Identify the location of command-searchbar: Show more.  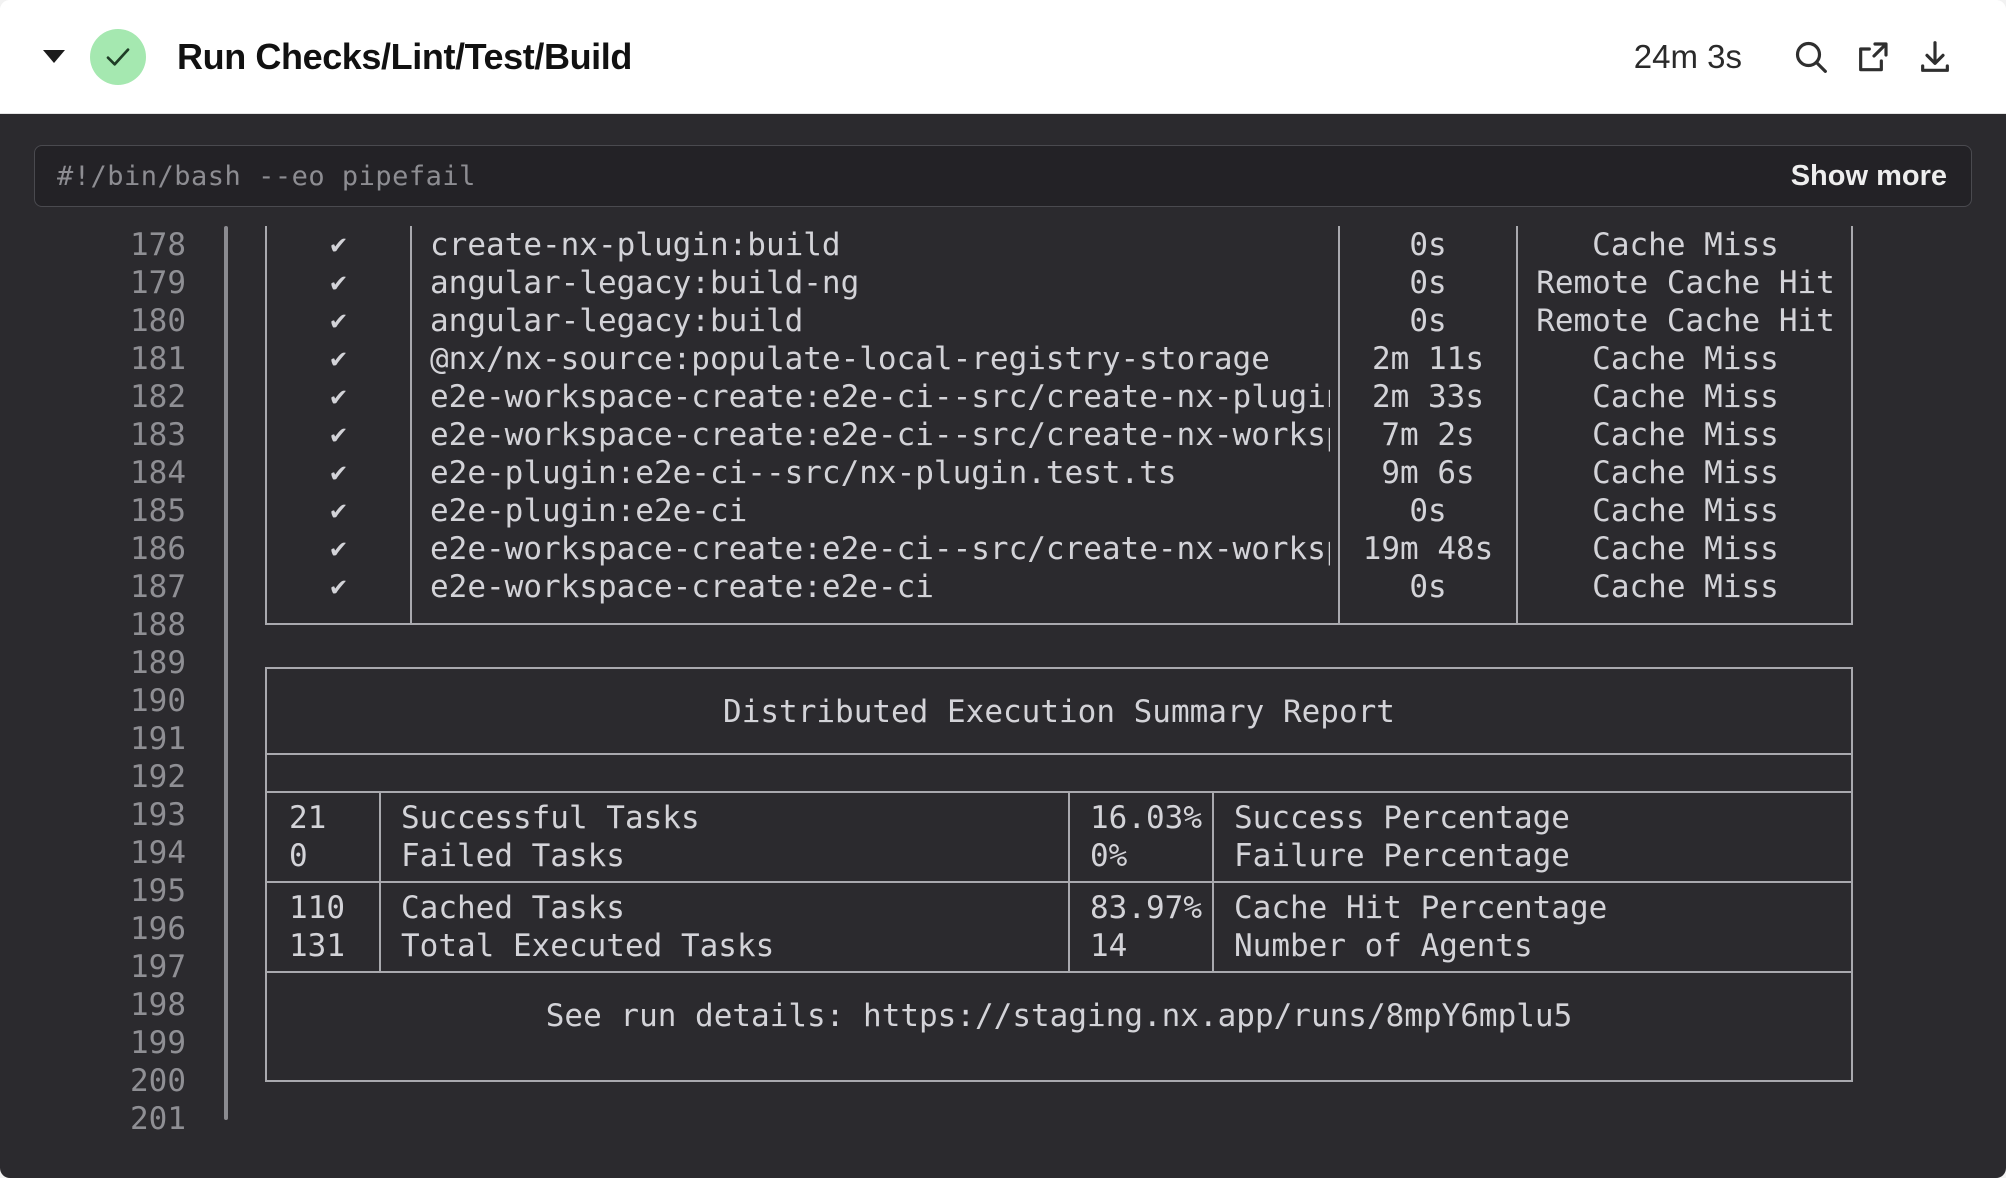
(1003, 176).